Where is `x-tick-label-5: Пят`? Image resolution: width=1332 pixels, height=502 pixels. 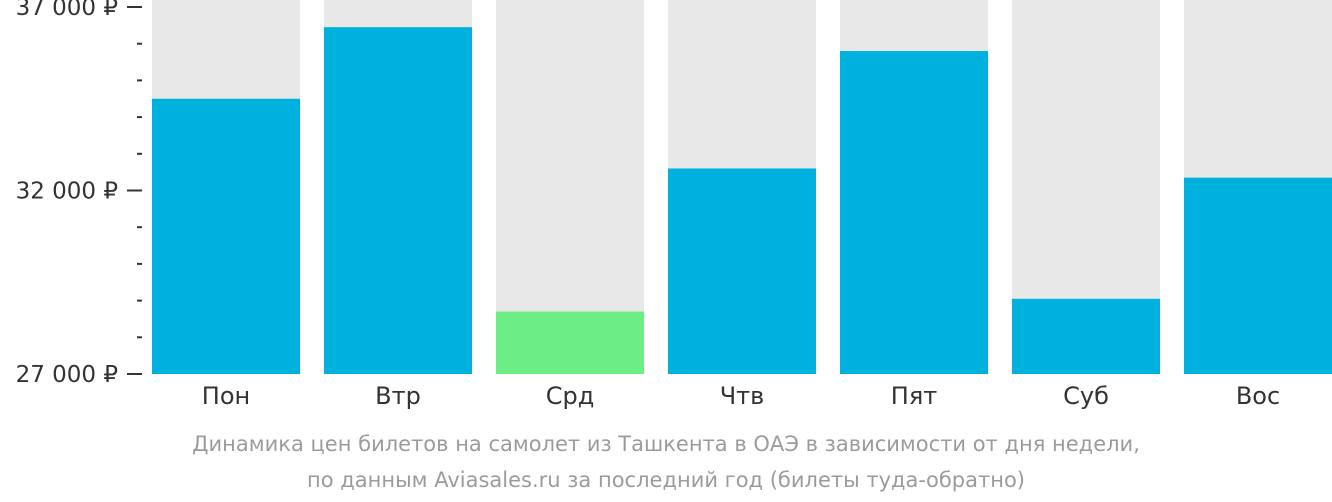 x-tick-label-5: Пят is located at coordinates (914, 396).